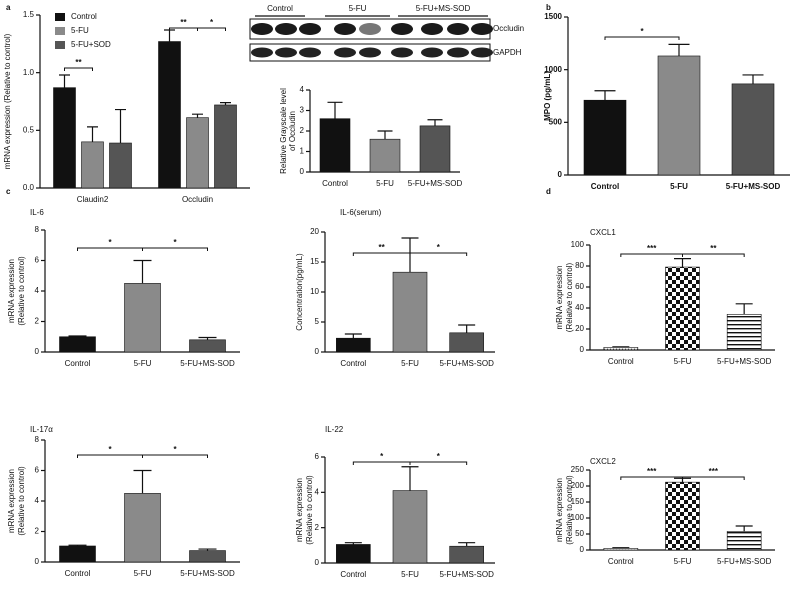  Describe the element at coordinates (507, 52) in the screenshot. I see `blot-protein-label: GAPDH` at that location.